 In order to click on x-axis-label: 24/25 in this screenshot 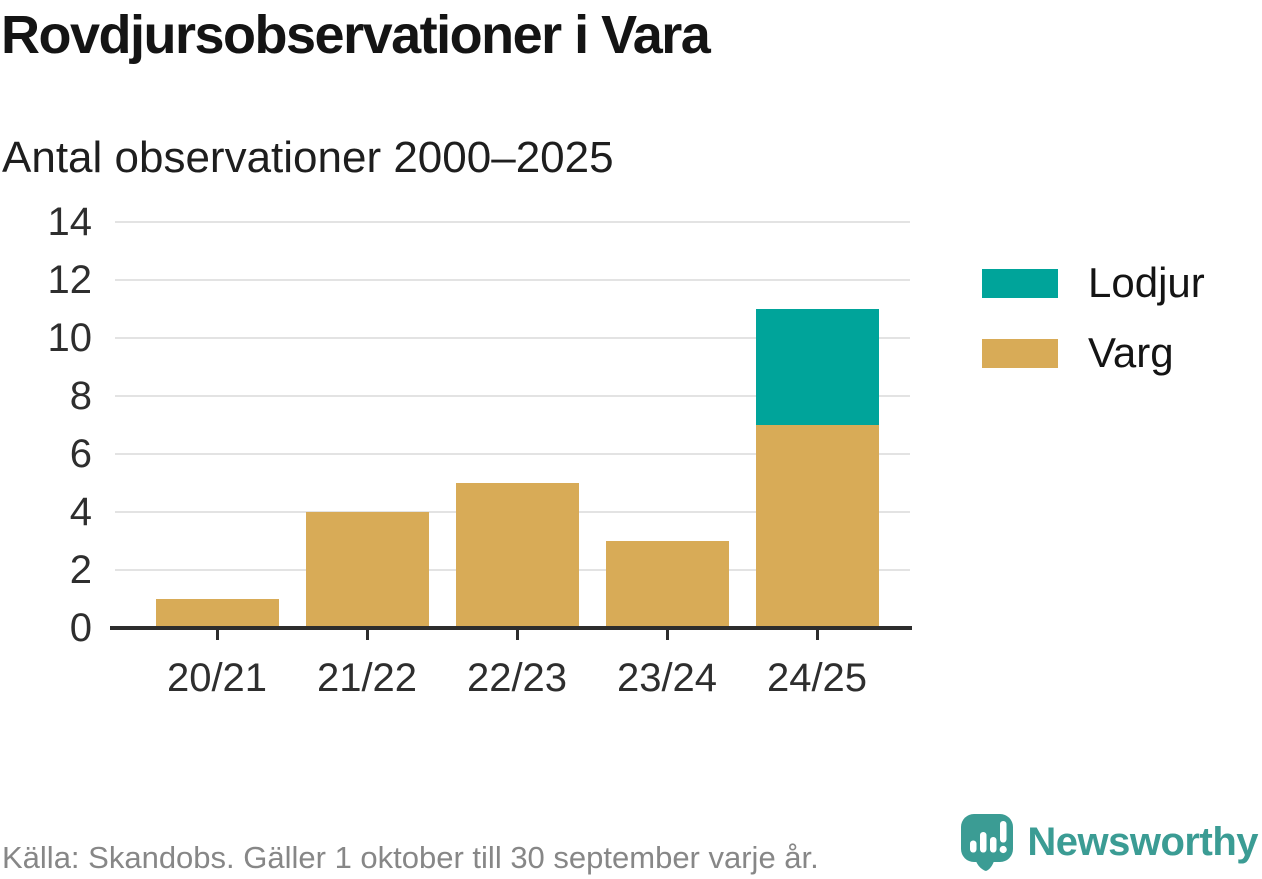, I will do `click(817, 678)`.